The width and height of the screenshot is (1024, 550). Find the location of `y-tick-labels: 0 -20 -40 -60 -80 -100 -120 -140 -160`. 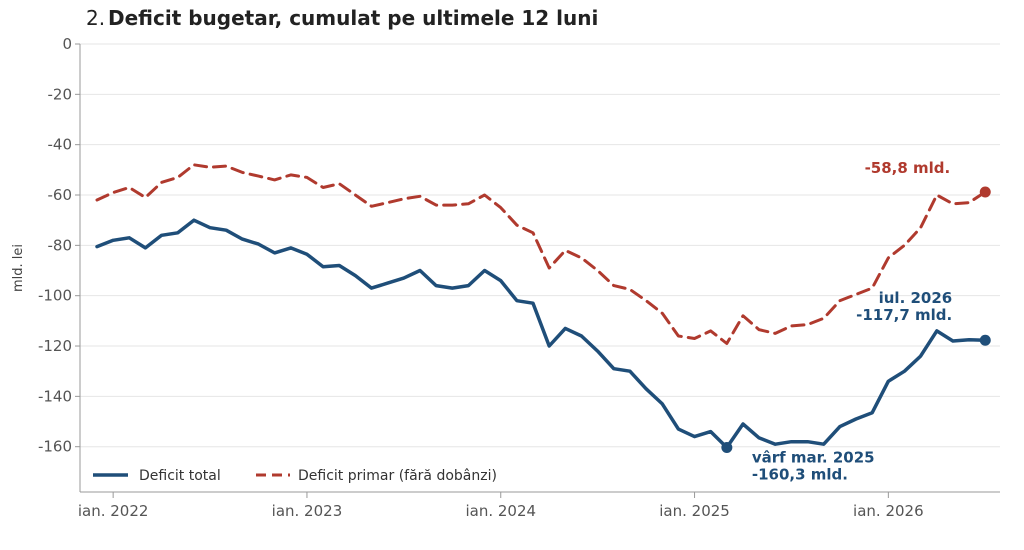

y-tick-labels: 0 -20 -40 -60 -80 -100 -120 -140 -160 is located at coordinates (55, 245).